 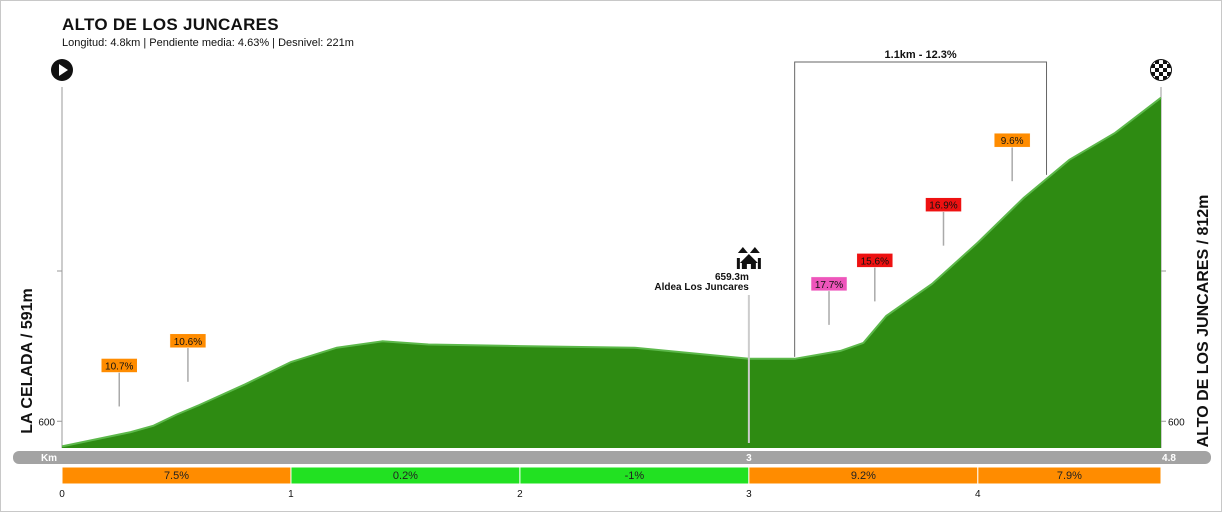 I want to click on village-icon-roofs, so click(x=748, y=250).